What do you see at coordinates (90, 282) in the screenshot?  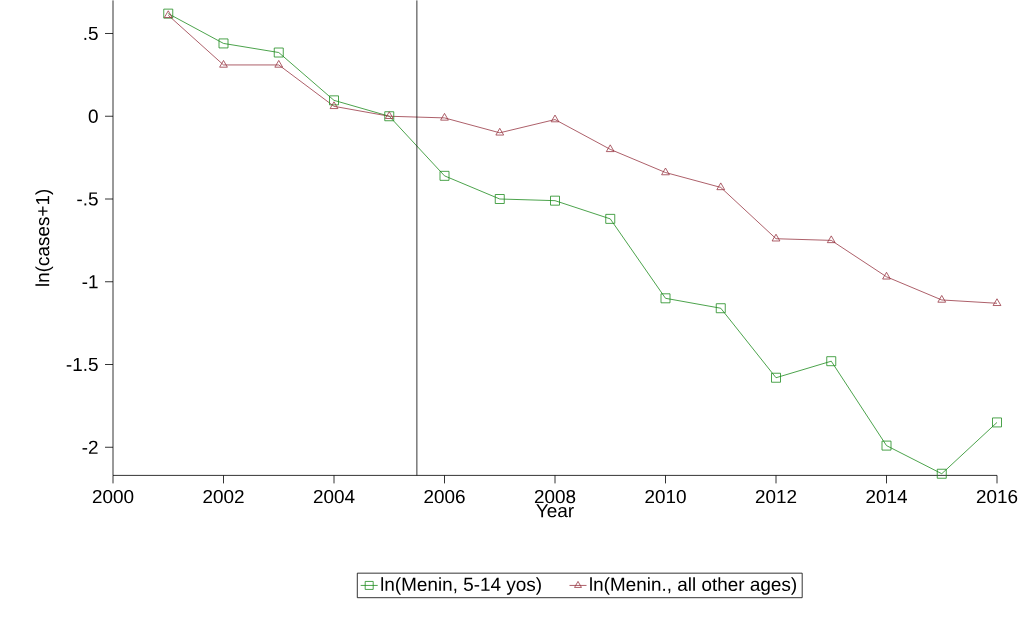 I see `y-tick-label: -1` at bounding box center [90, 282].